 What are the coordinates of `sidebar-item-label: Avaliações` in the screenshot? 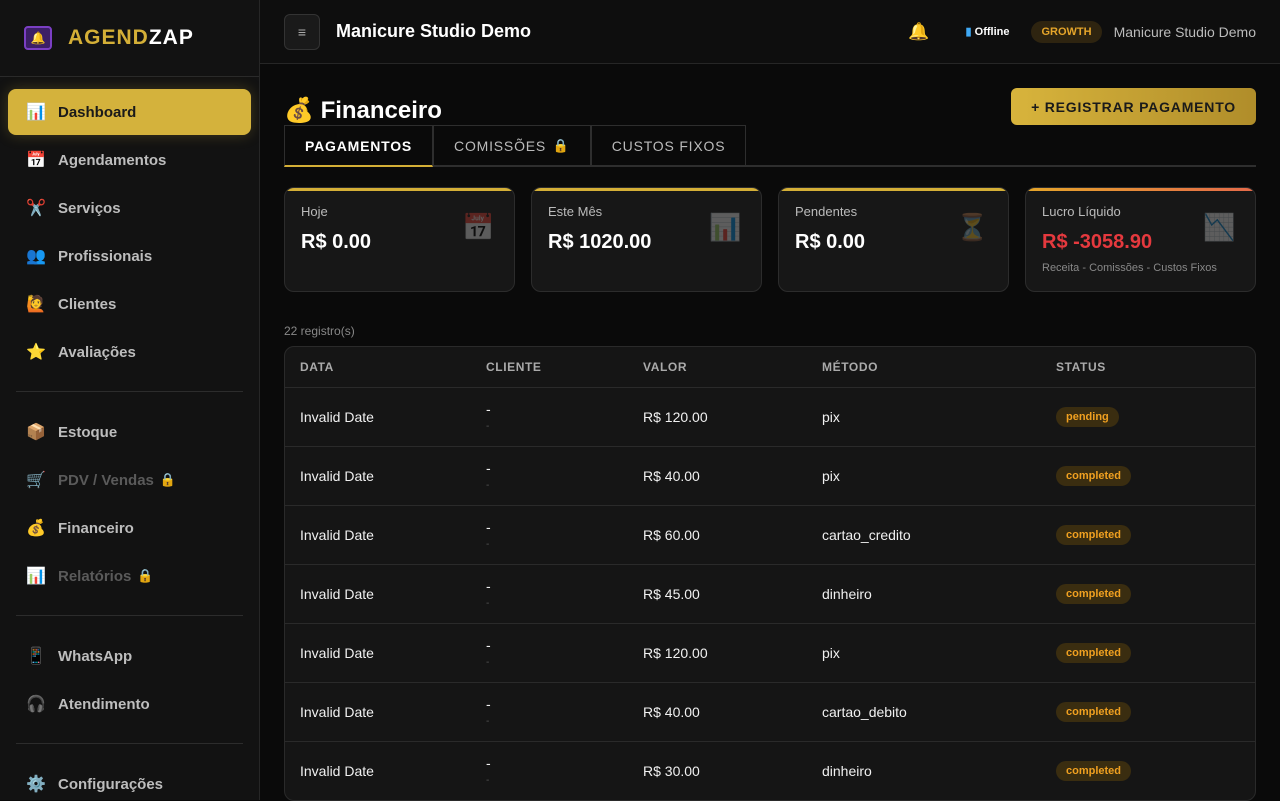 It's located at (97, 352).